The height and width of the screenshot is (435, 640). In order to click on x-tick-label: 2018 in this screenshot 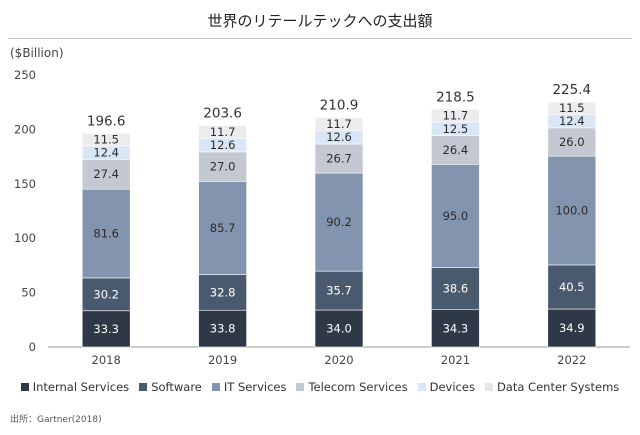, I will do `click(106, 360)`.